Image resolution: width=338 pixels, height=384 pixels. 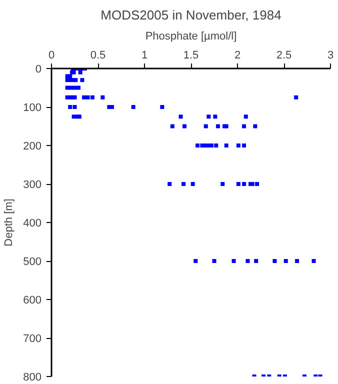 What do you see at coordinates (32, 378) in the screenshot?
I see `y-tick-label: 800` at bounding box center [32, 378].